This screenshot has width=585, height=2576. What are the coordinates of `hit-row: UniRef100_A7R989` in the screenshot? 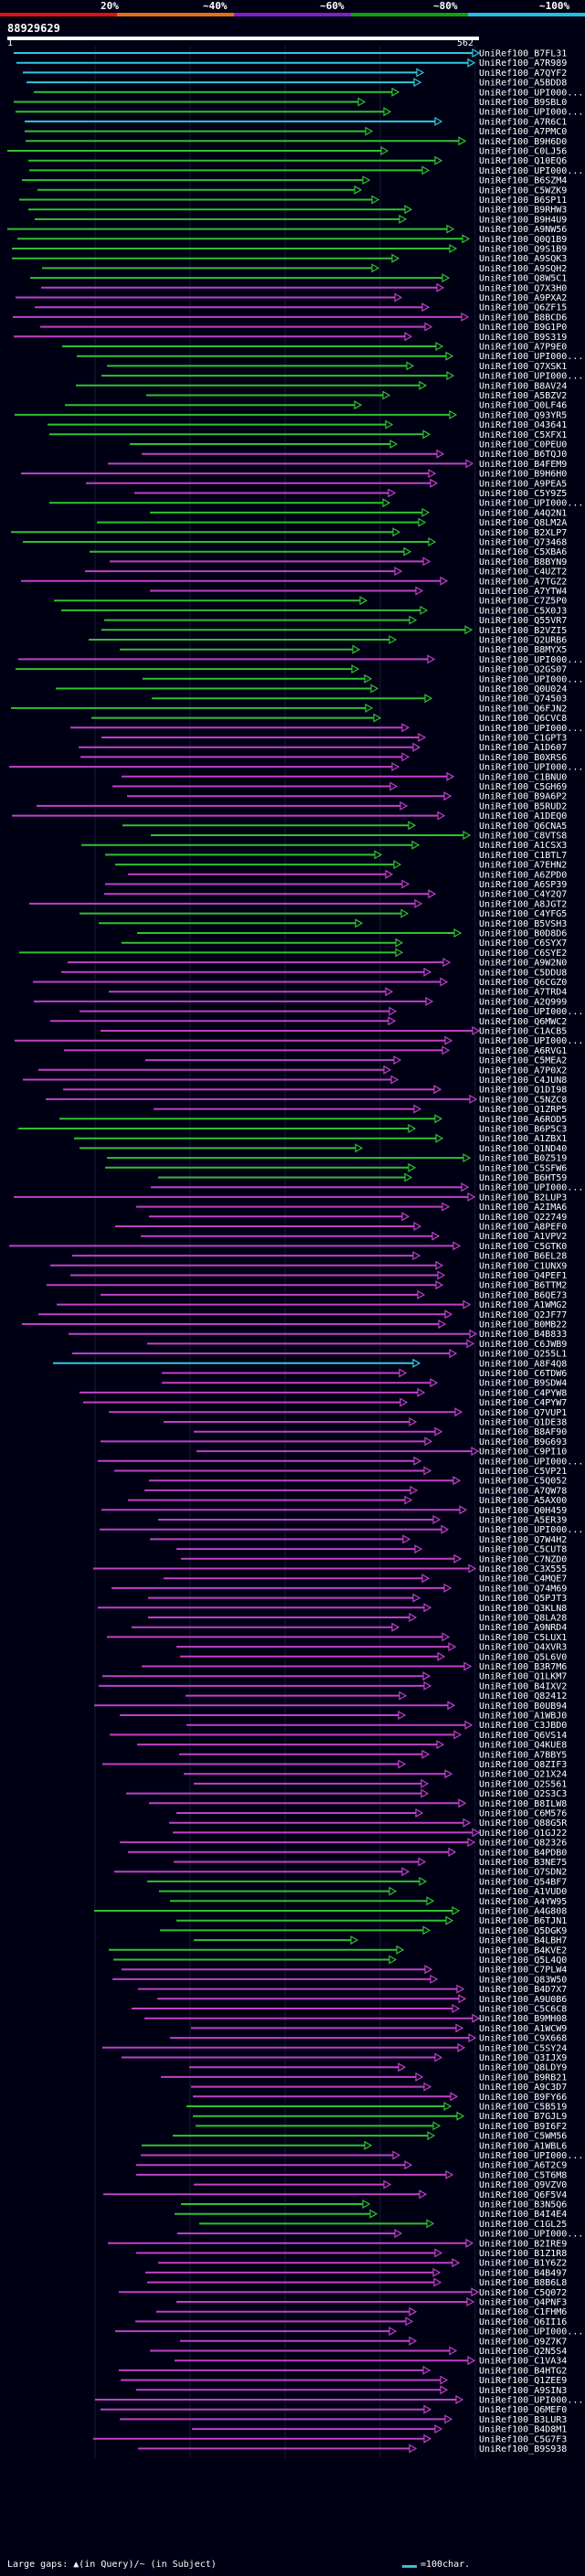 It's located at (291, 63).